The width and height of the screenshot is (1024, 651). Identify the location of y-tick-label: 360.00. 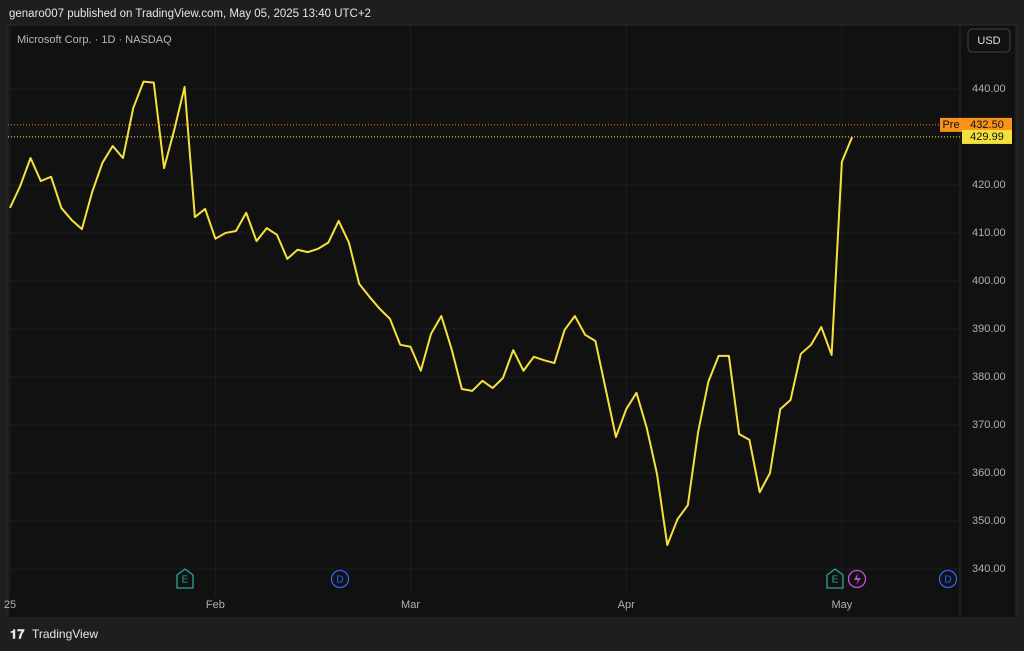
(989, 473).